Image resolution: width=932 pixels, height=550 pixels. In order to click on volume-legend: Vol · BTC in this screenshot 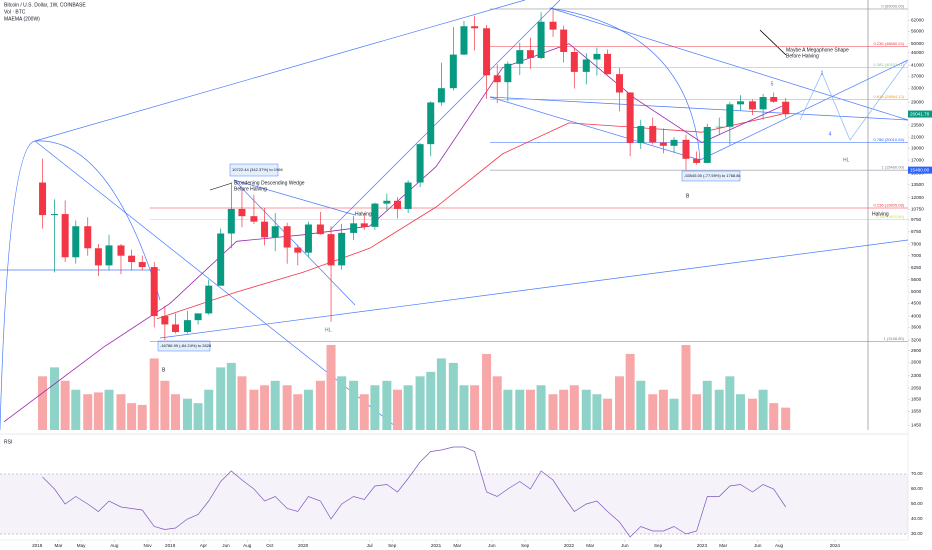, I will do `click(15, 12)`.